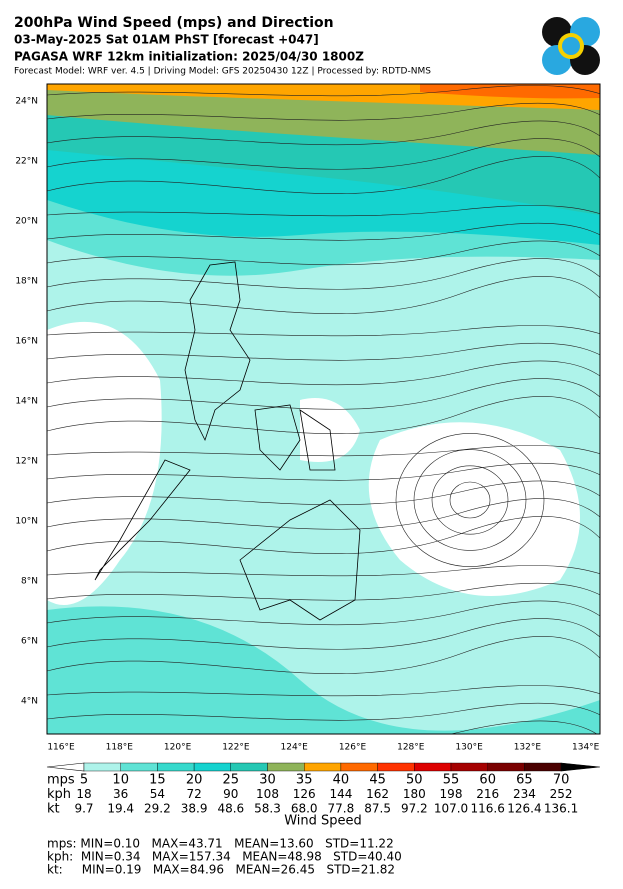 The width and height of the screenshot is (623, 889). What do you see at coordinates (157, 780) in the screenshot?
I see `colorbar-value: 15` at bounding box center [157, 780].